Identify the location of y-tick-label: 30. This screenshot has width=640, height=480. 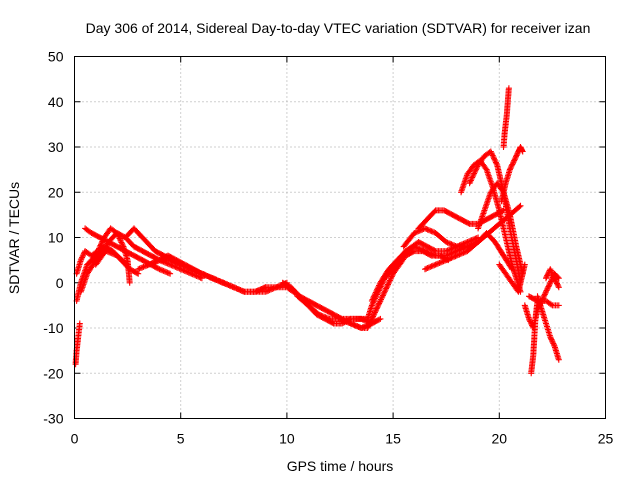
(56, 147).